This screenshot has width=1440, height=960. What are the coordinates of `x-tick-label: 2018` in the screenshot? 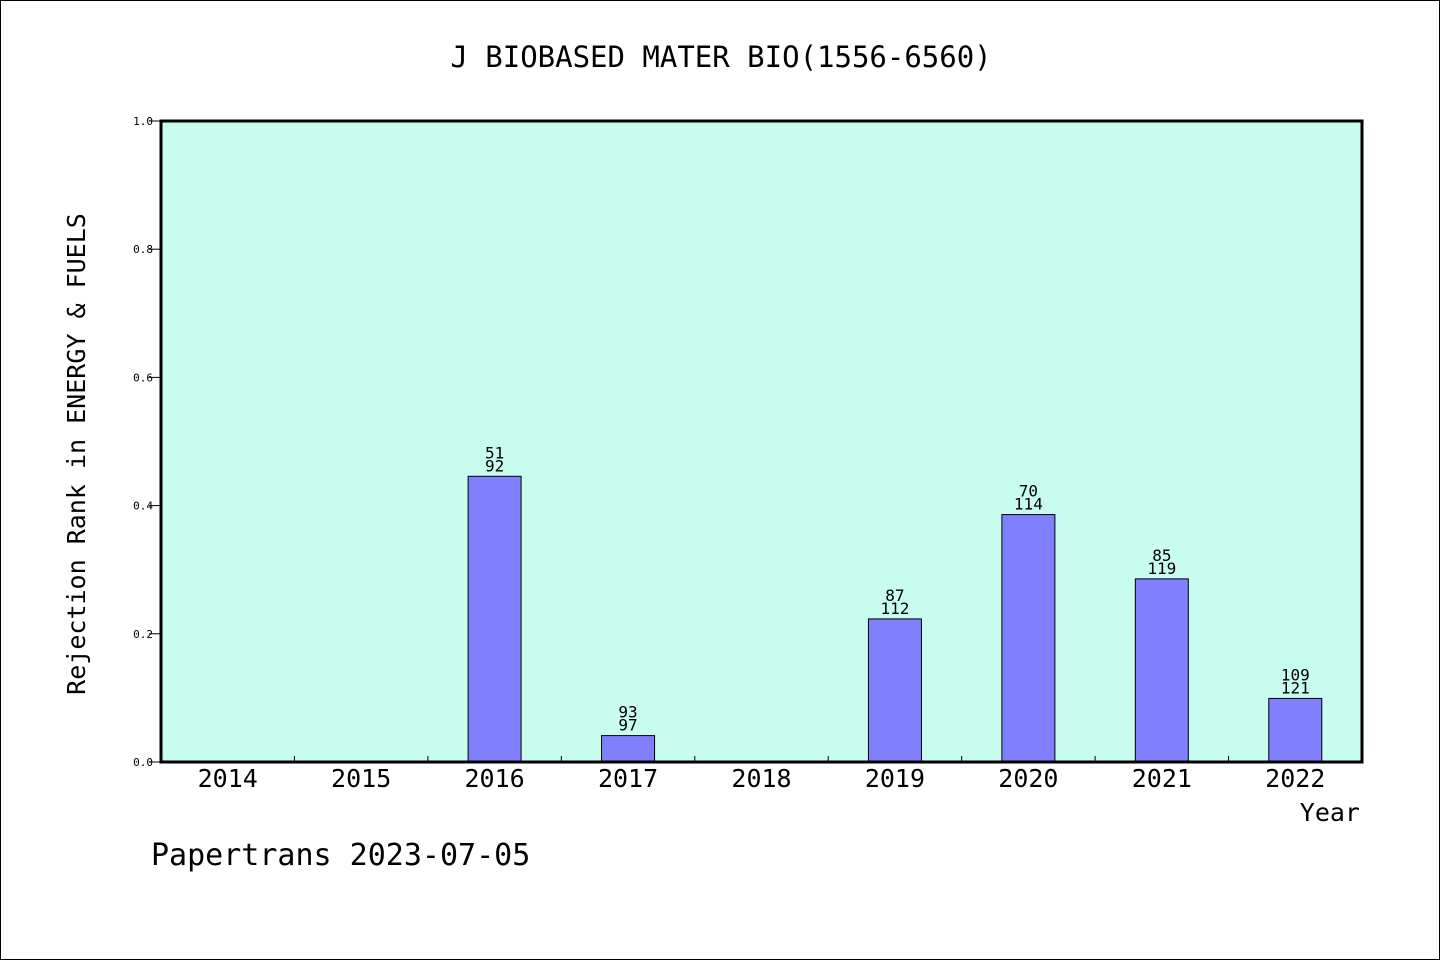 It's located at (761, 778).